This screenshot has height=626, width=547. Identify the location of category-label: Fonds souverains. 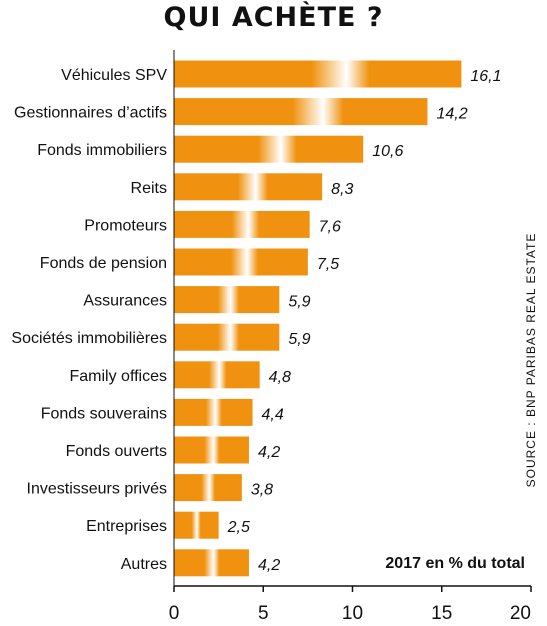
(104, 413).